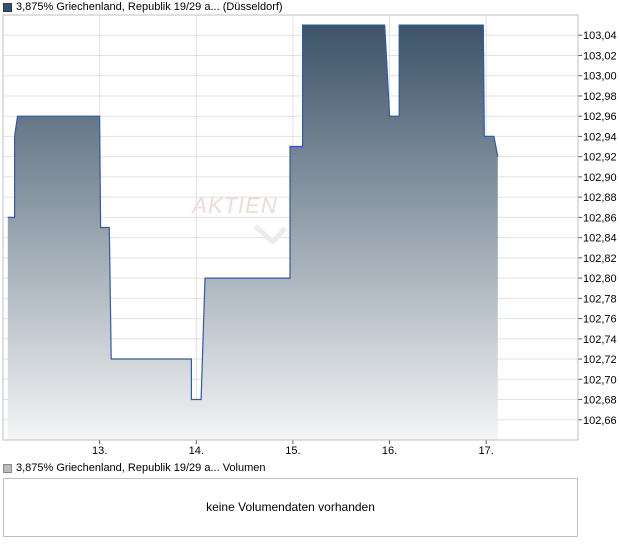 This screenshot has height=546, width=620. Describe the element at coordinates (7, 7) in the screenshot. I see `price-series-swatch` at that location.